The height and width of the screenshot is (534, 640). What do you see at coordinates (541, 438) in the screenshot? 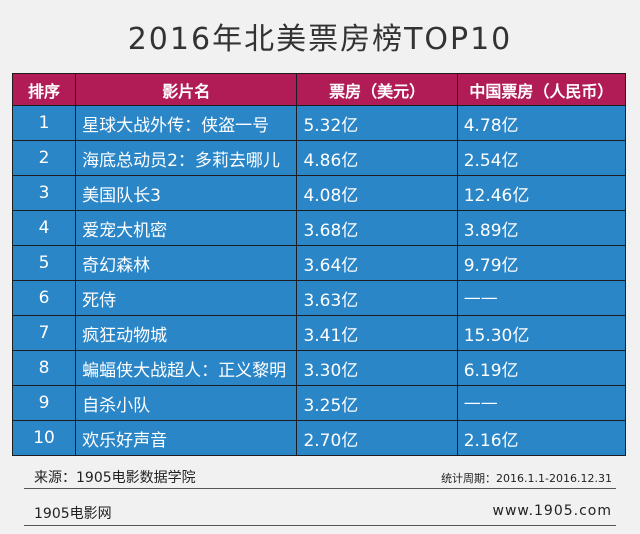
I see `china-box-office-cell: 2.16亿` at bounding box center [541, 438].